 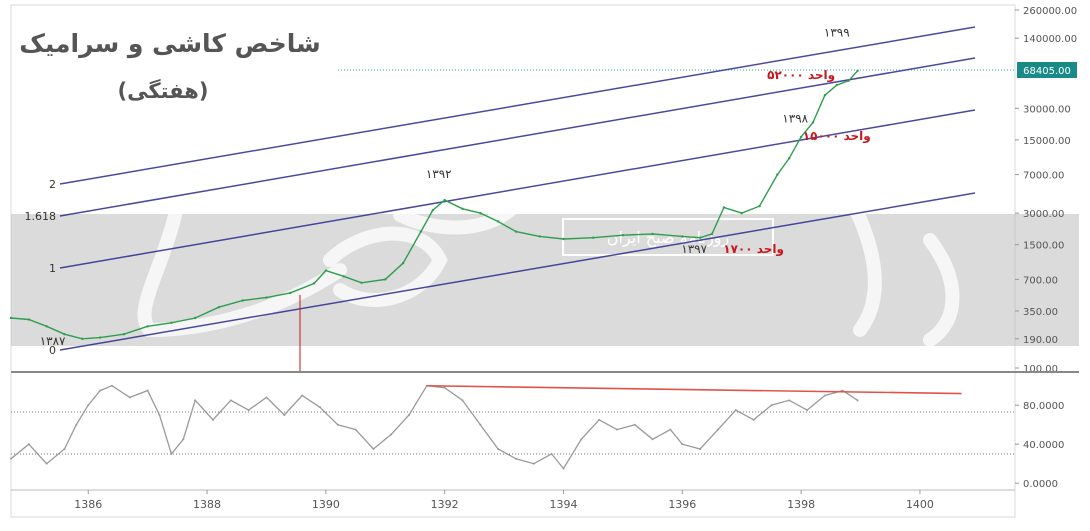 What do you see at coordinates (326, 504) in the screenshot?
I see `x-tick-label-2: 1390` at bounding box center [326, 504].